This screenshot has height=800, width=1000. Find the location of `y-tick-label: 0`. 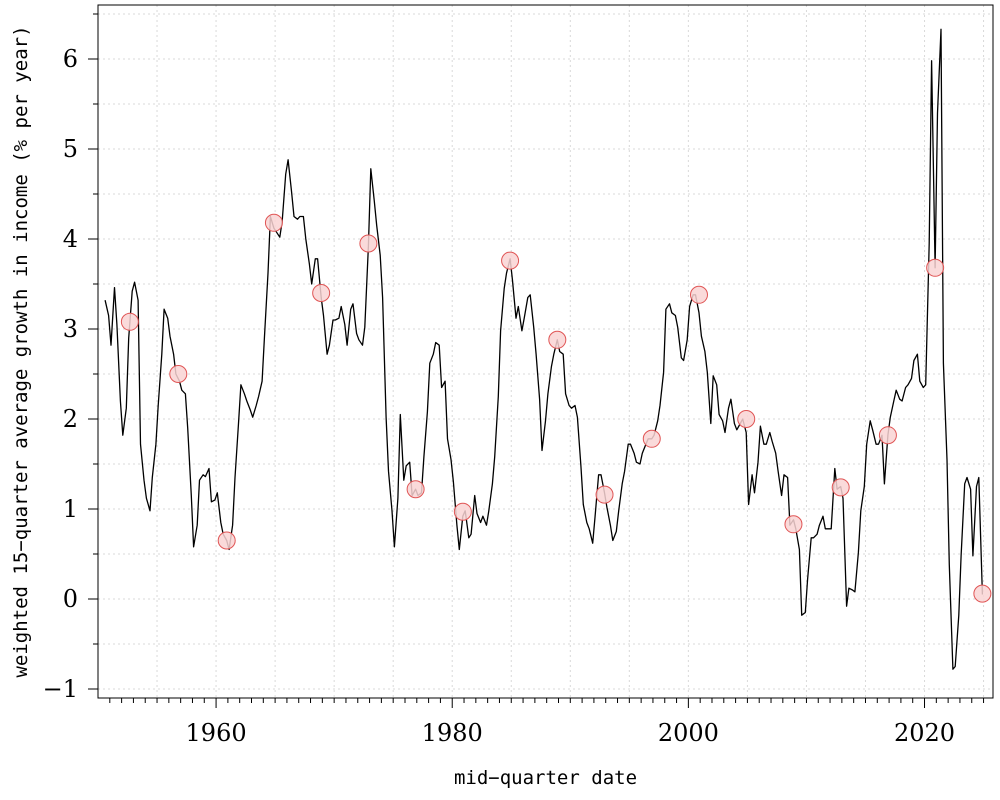

y-tick-label: 0 is located at coordinates (70, 599).